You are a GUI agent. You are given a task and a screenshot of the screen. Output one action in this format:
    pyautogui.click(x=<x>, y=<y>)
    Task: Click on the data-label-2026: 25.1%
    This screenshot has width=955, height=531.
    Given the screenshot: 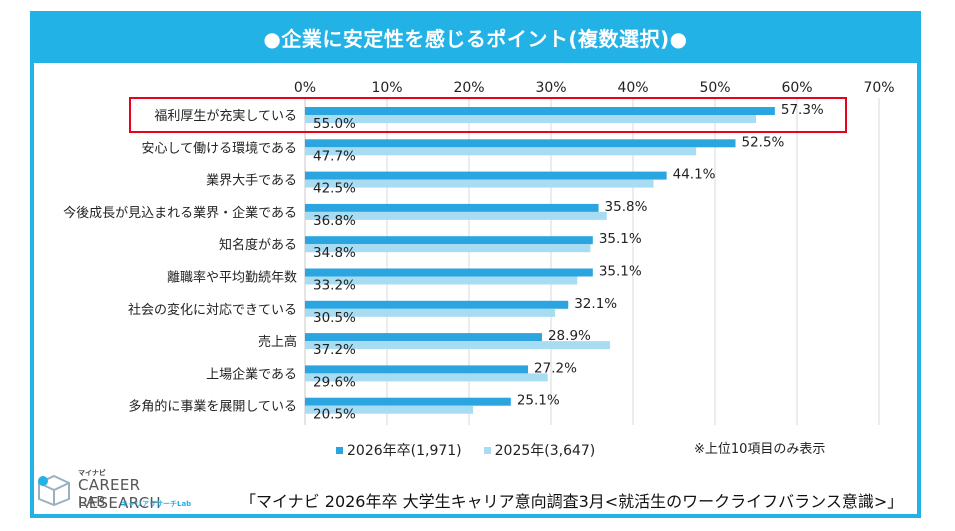 What is the action you would take?
    pyautogui.click(x=538, y=401)
    